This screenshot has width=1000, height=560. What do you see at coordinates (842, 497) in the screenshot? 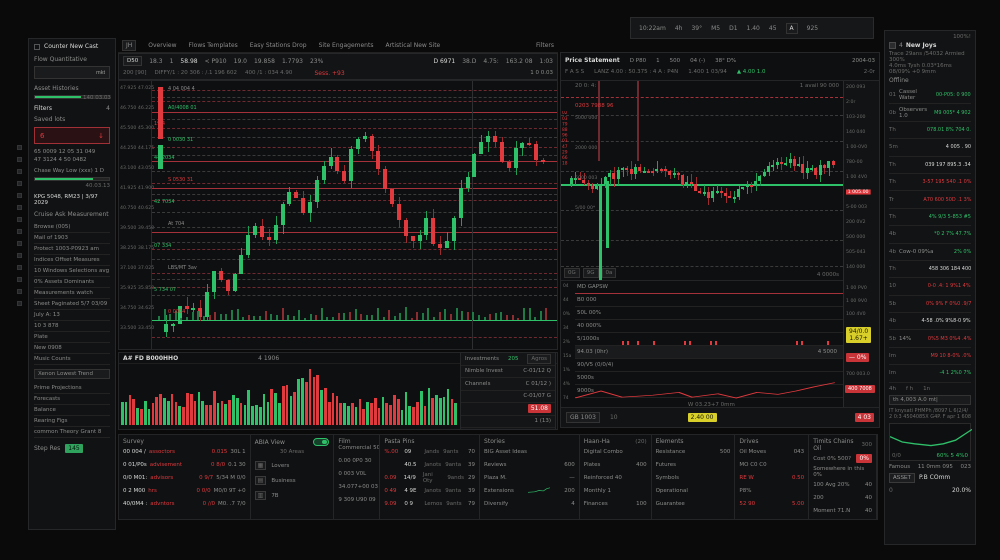
I see `kv-row: 200 40` at bounding box center [842, 497].